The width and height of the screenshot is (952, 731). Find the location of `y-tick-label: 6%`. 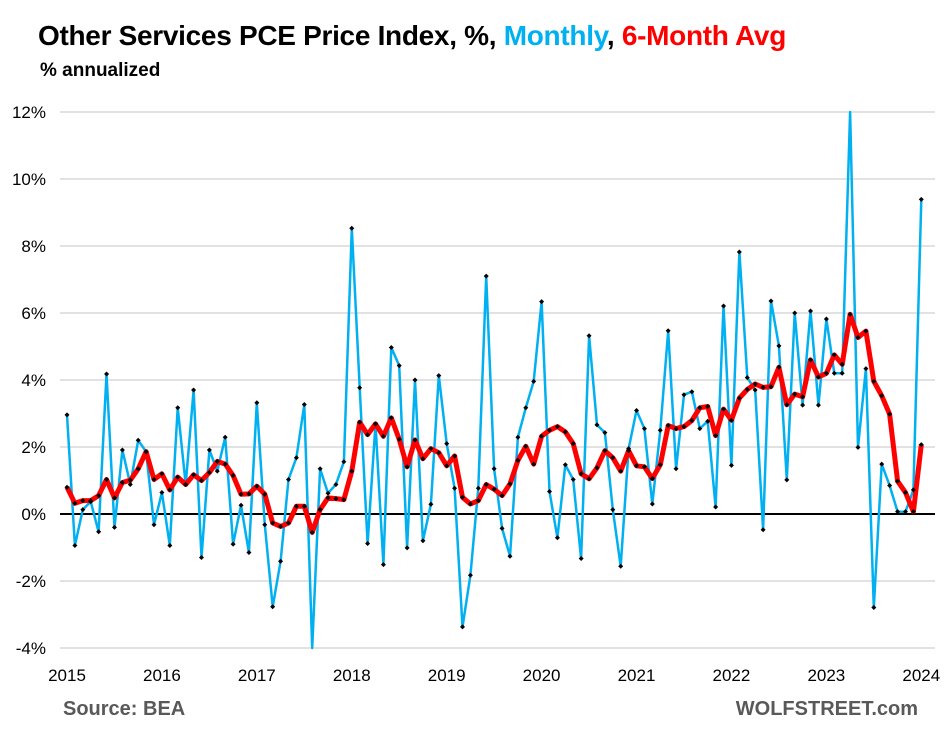

y-tick-label: 6% is located at coordinates (33, 313).